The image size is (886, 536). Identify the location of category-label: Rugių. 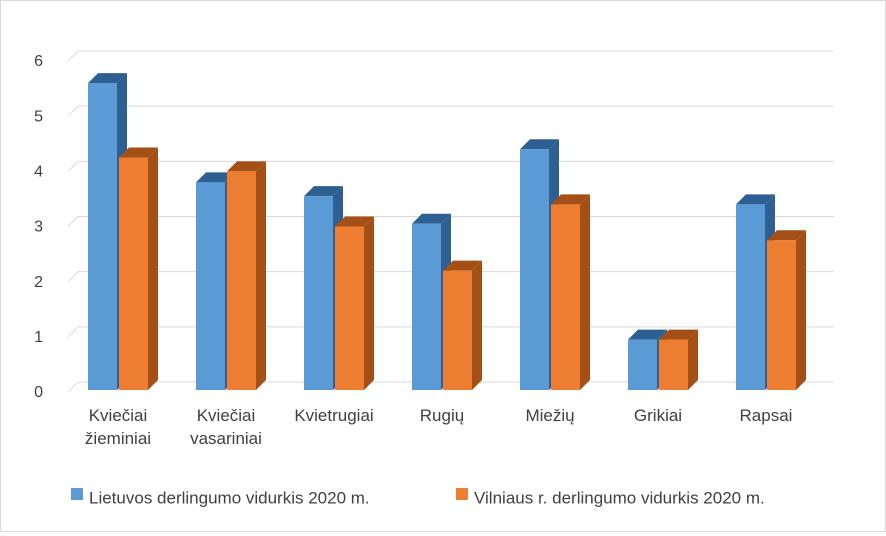
(442, 415).